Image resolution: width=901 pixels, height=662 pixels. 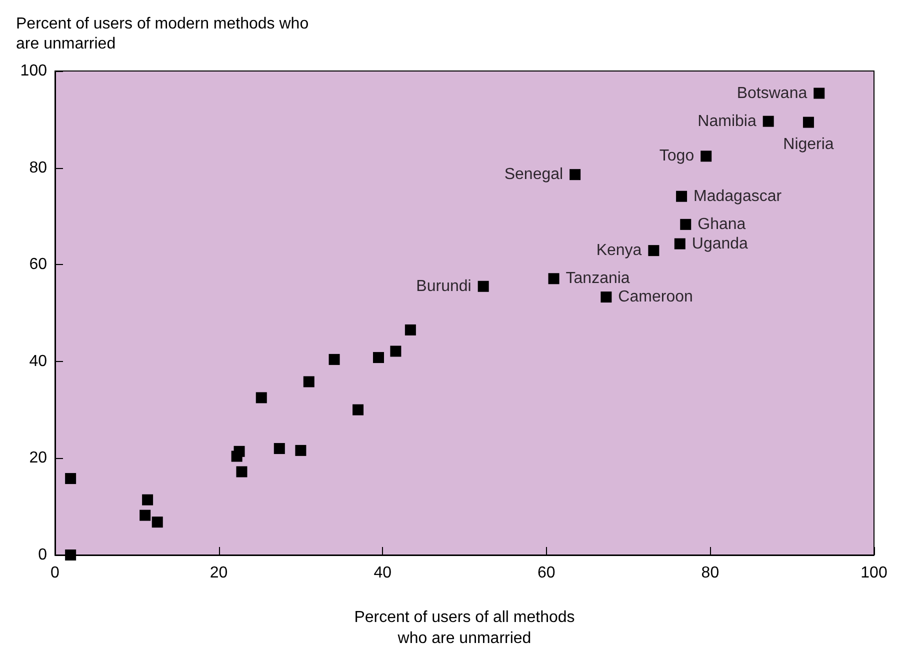 What do you see at coordinates (444, 286) in the screenshot?
I see `annotation: Burundi` at bounding box center [444, 286].